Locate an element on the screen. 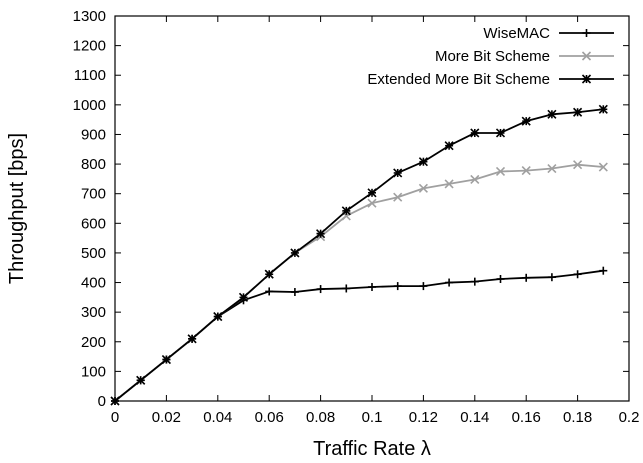 The image size is (643, 463). x-tick-label: 0.12 is located at coordinates (423, 417).